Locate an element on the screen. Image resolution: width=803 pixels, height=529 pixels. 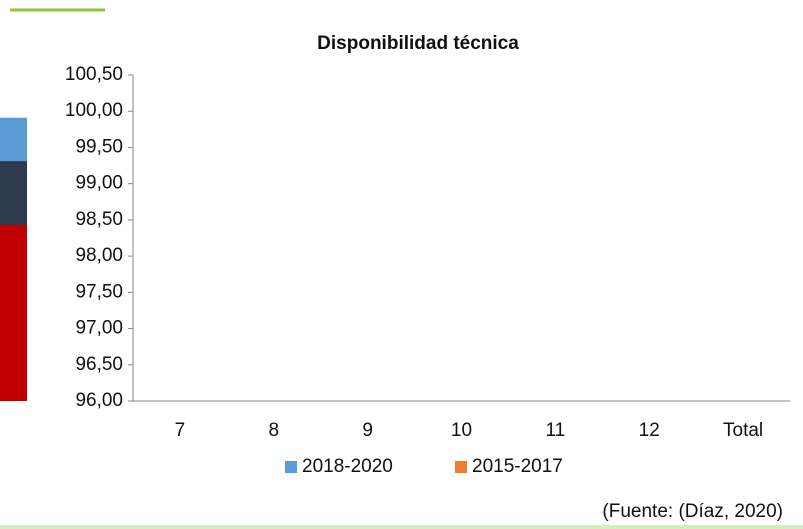
x-tick-label: 11 is located at coordinates (555, 430).